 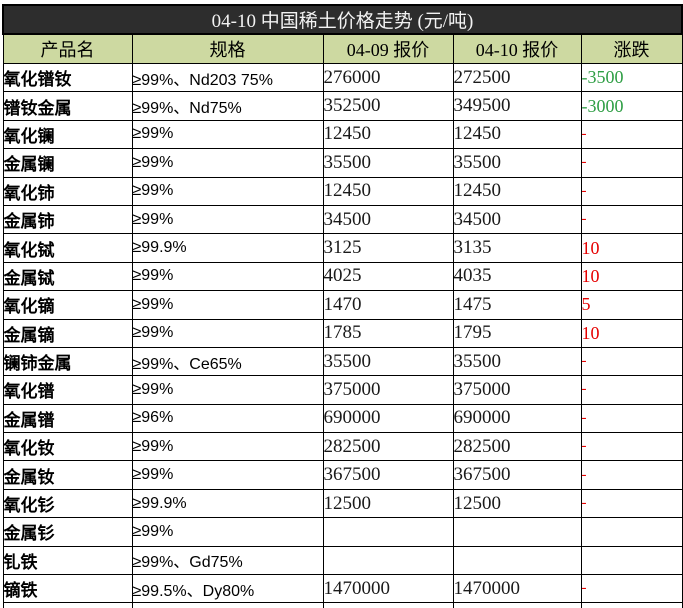 What do you see at coordinates (67, 560) in the screenshot?
I see `product-name-cell: 钆铁` at bounding box center [67, 560].